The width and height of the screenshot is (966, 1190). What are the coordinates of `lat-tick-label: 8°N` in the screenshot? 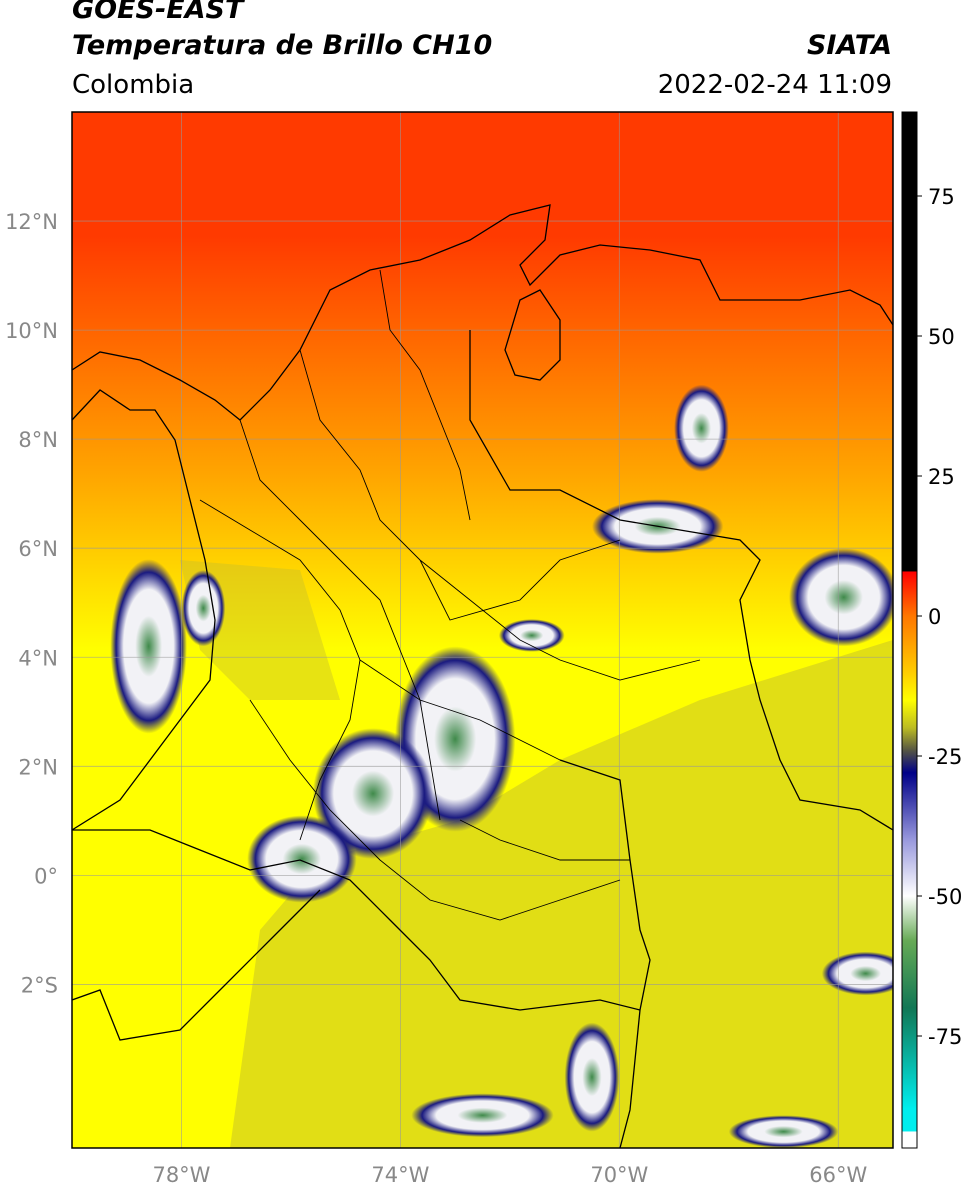 It's located at (38, 440).